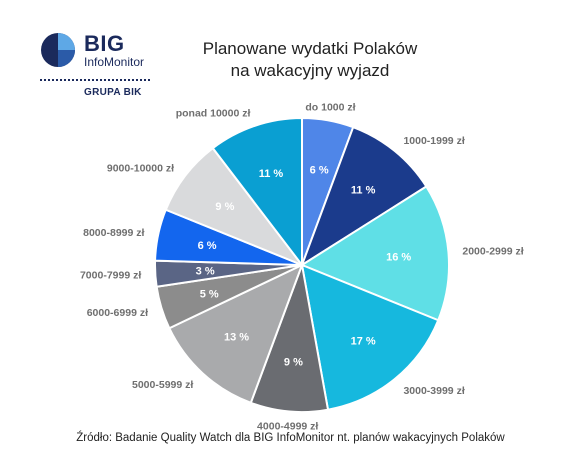 This screenshot has width=581, height=469. Describe the element at coordinates (213, 113) in the screenshot. I see `slice-category-label: ponad 10000 zł` at that location.